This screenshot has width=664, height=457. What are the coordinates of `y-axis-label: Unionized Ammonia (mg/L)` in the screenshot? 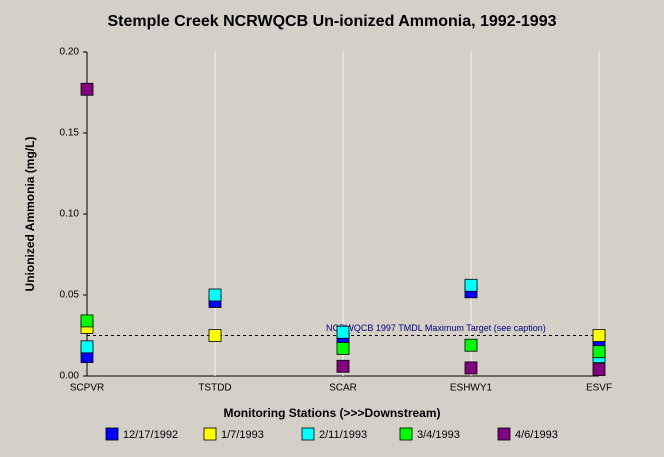 It's located at (30, 214).